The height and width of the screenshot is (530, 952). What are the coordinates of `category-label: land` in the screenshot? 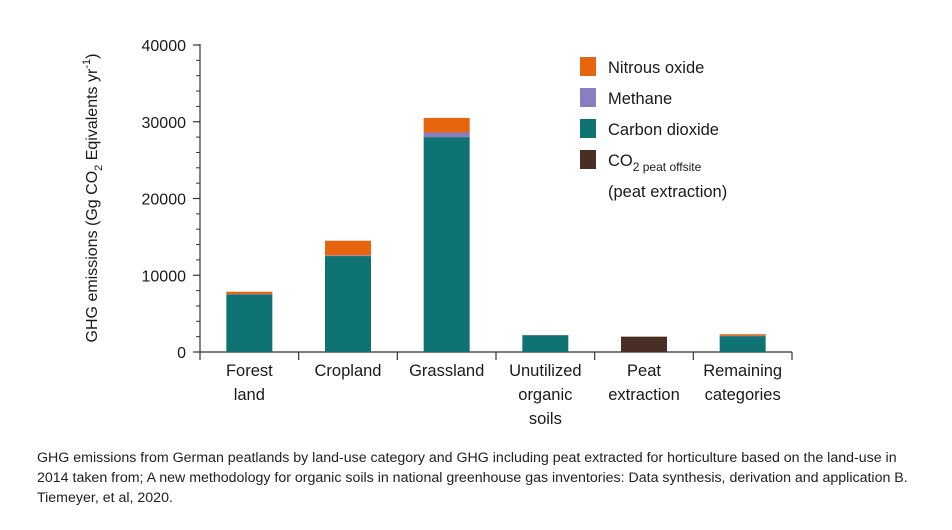 It's located at (249, 395).